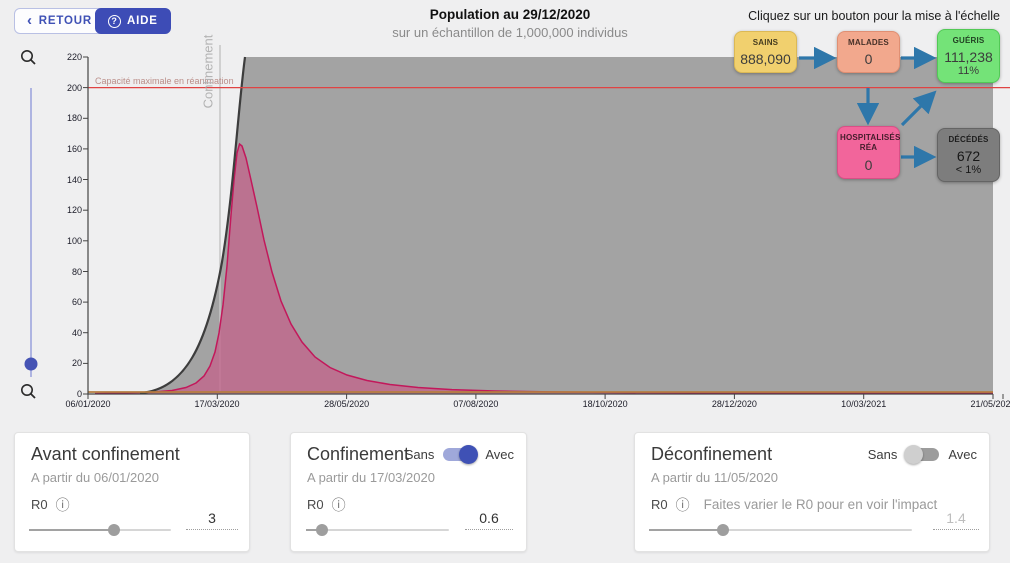 The image size is (1010, 563). I want to click on confinement-toggle, so click(461, 454).